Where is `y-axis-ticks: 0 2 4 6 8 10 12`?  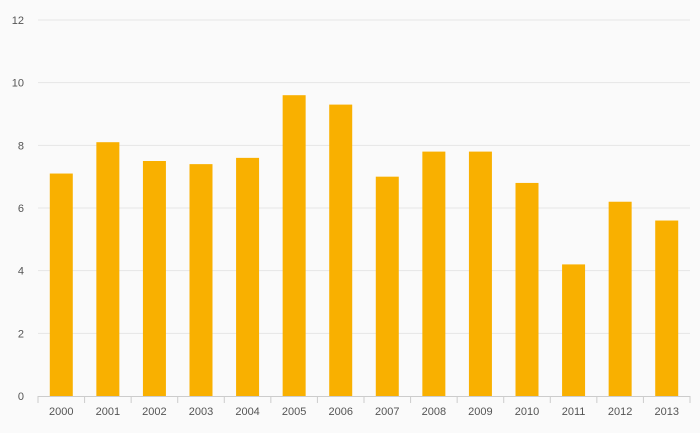 y-axis-ticks: 0 2 4 6 8 10 12 is located at coordinates (18, 209).